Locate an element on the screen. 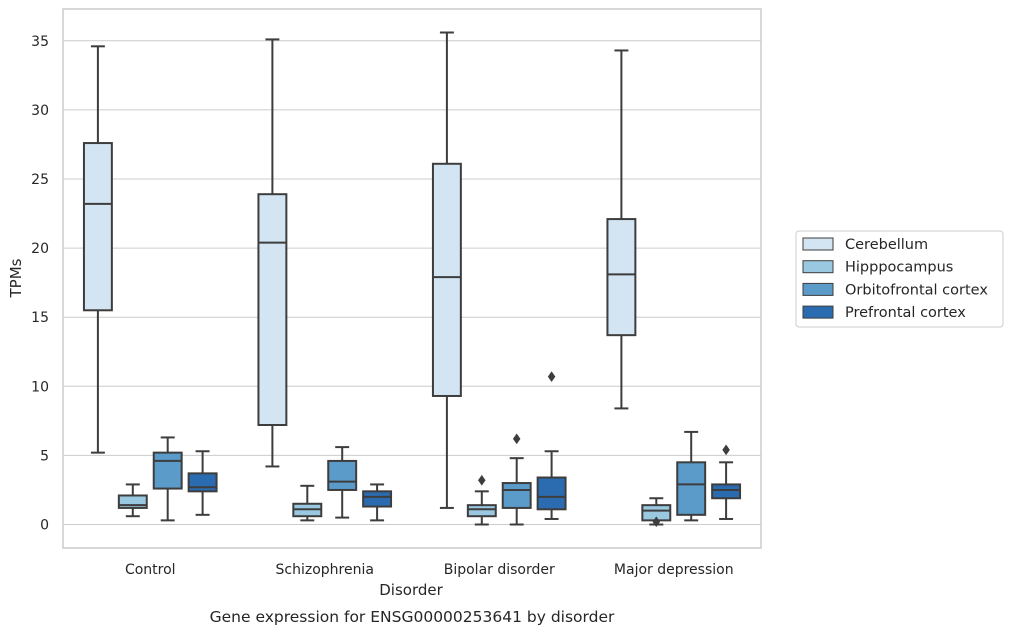 This screenshot has width=1013, height=634. box-cerebellum-major-depression is located at coordinates (621, 229).